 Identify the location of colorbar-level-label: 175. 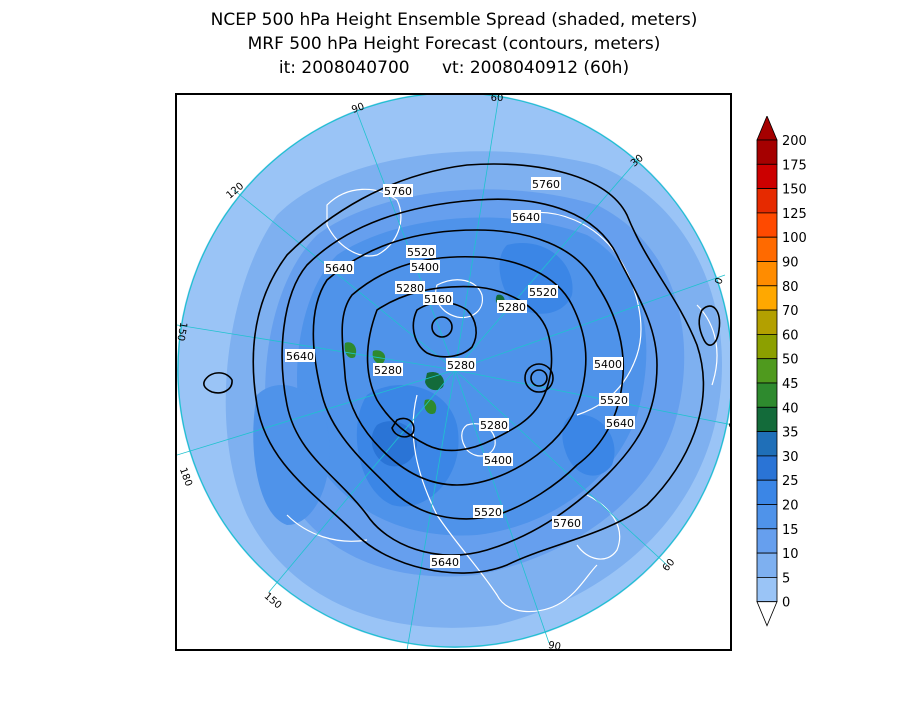
(794, 165).